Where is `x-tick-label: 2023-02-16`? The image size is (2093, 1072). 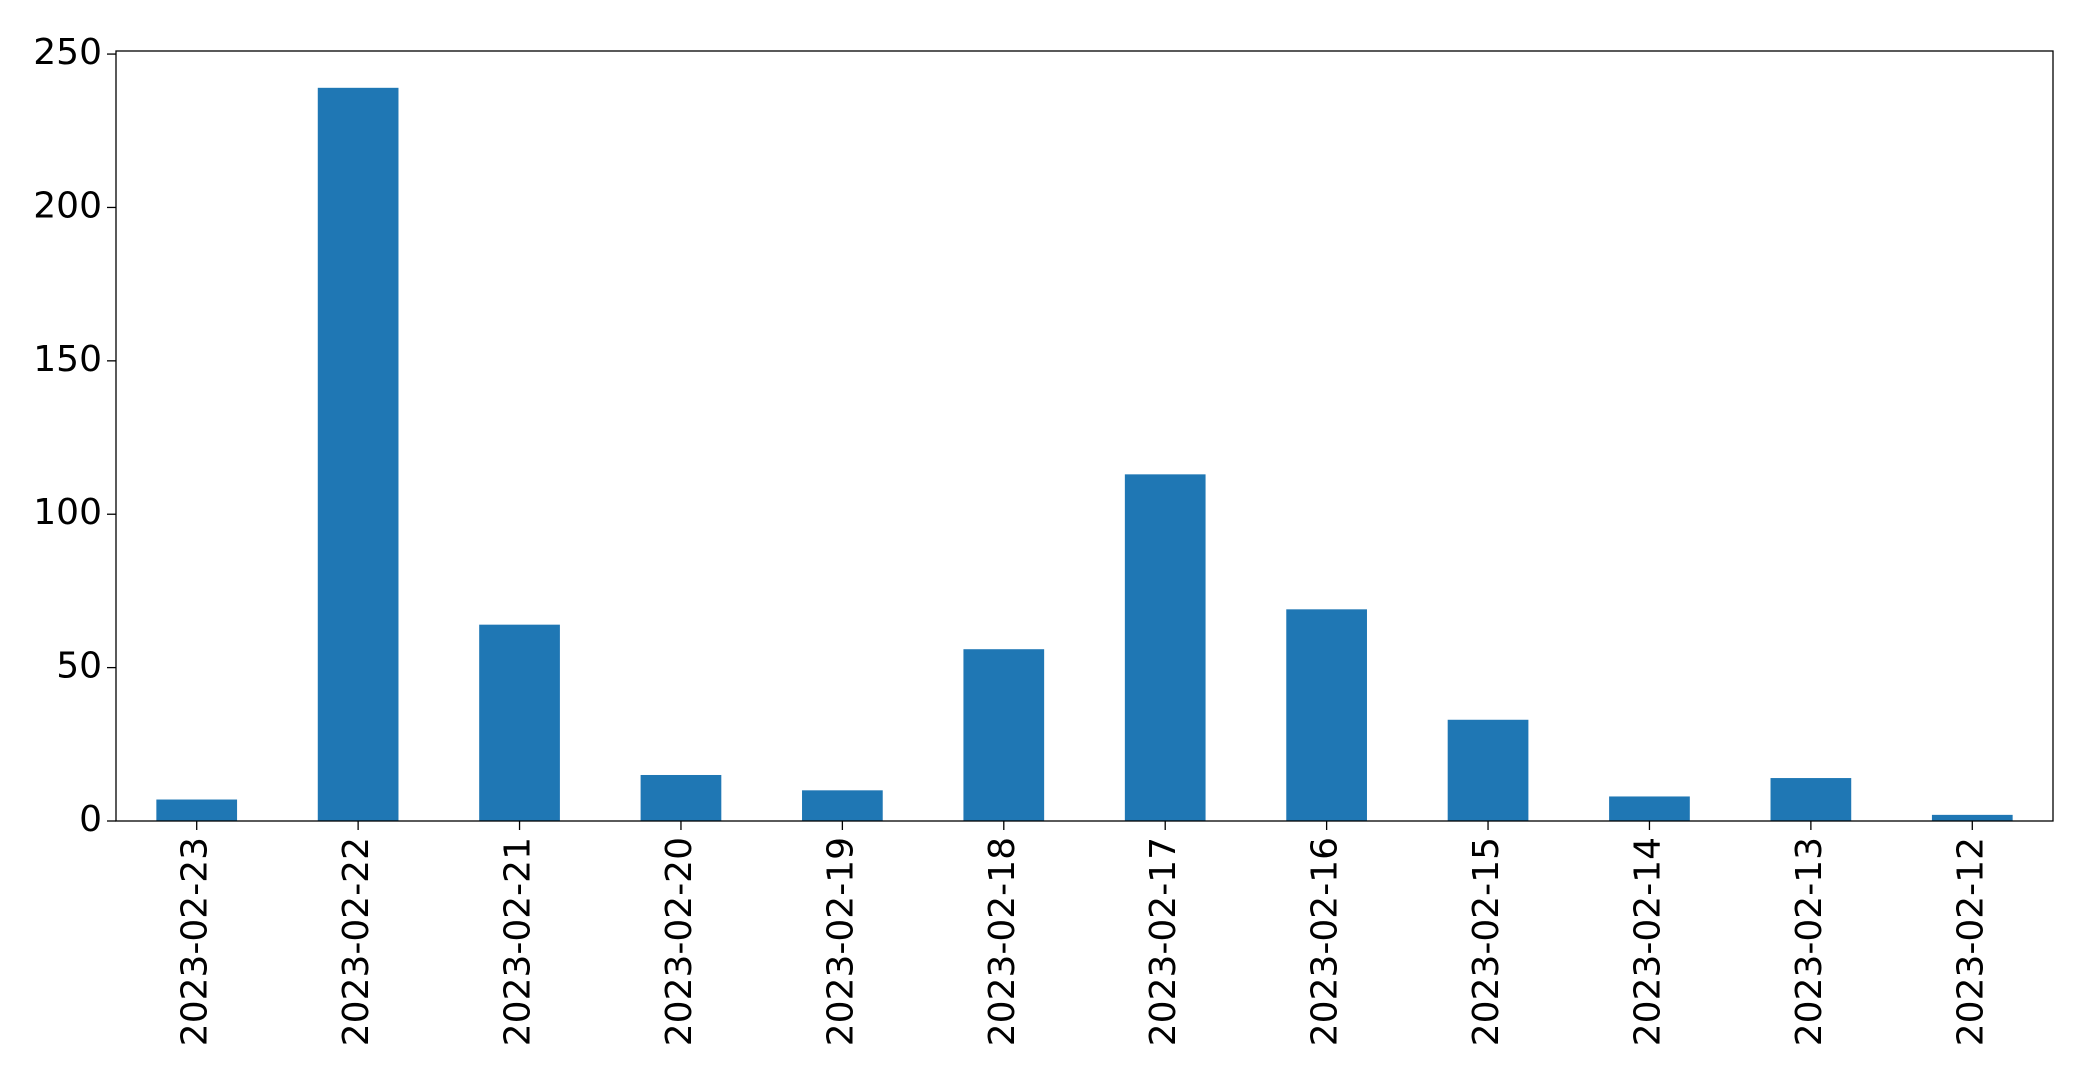
x-tick-label: 2023-02-16 is located at coordinates (1325, 941).